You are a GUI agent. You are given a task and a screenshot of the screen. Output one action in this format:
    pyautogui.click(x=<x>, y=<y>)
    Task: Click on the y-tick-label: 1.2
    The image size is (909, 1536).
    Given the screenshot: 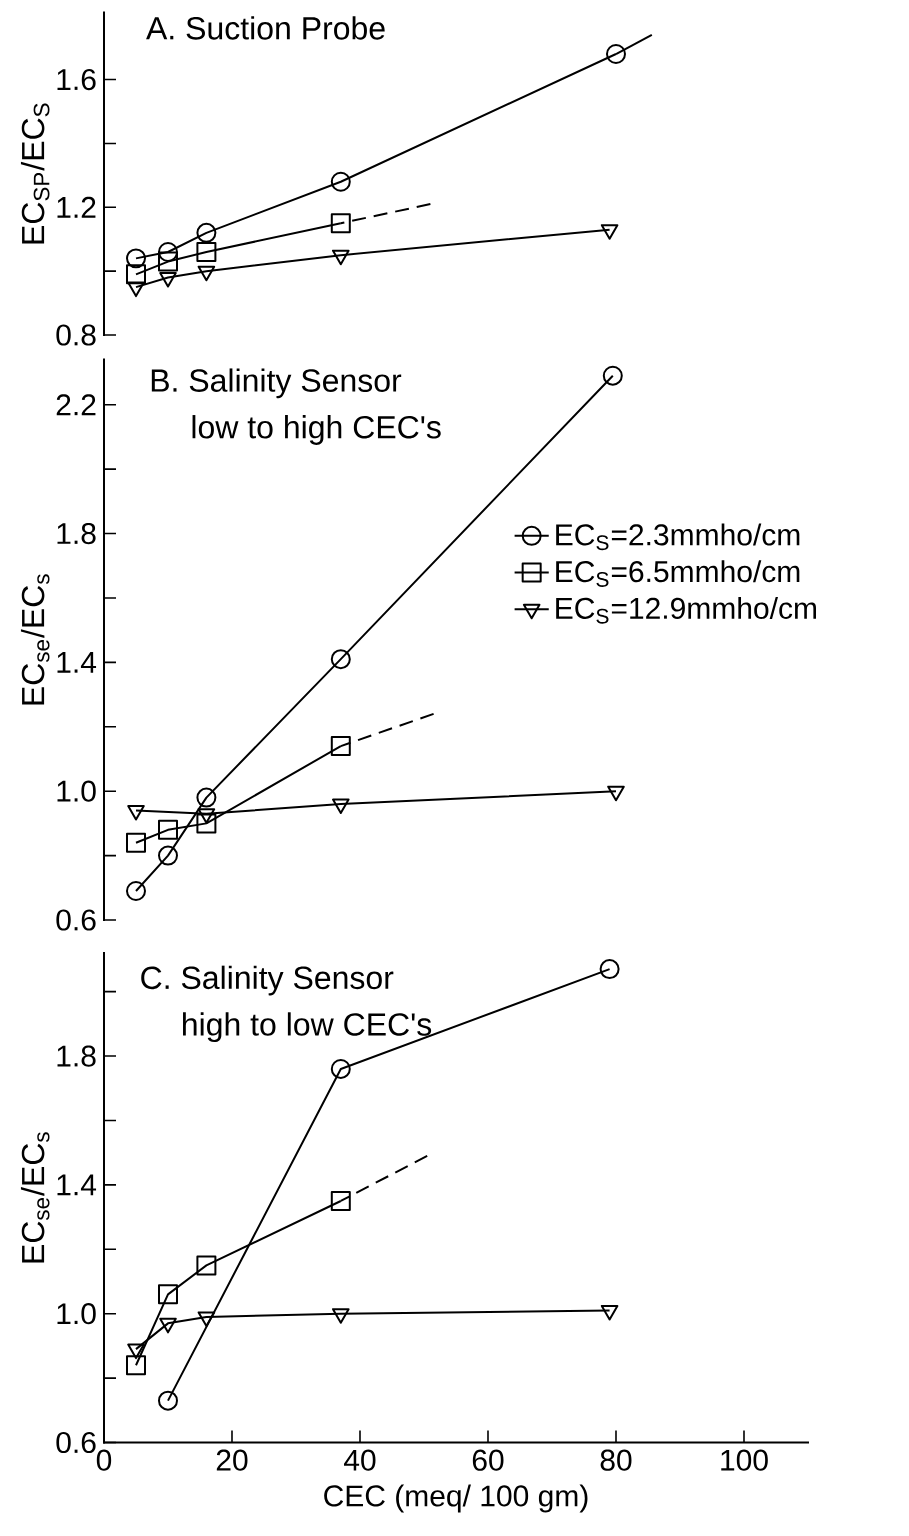 What is the action you would take?
    pyautogui.click(x=76, y=207)
    